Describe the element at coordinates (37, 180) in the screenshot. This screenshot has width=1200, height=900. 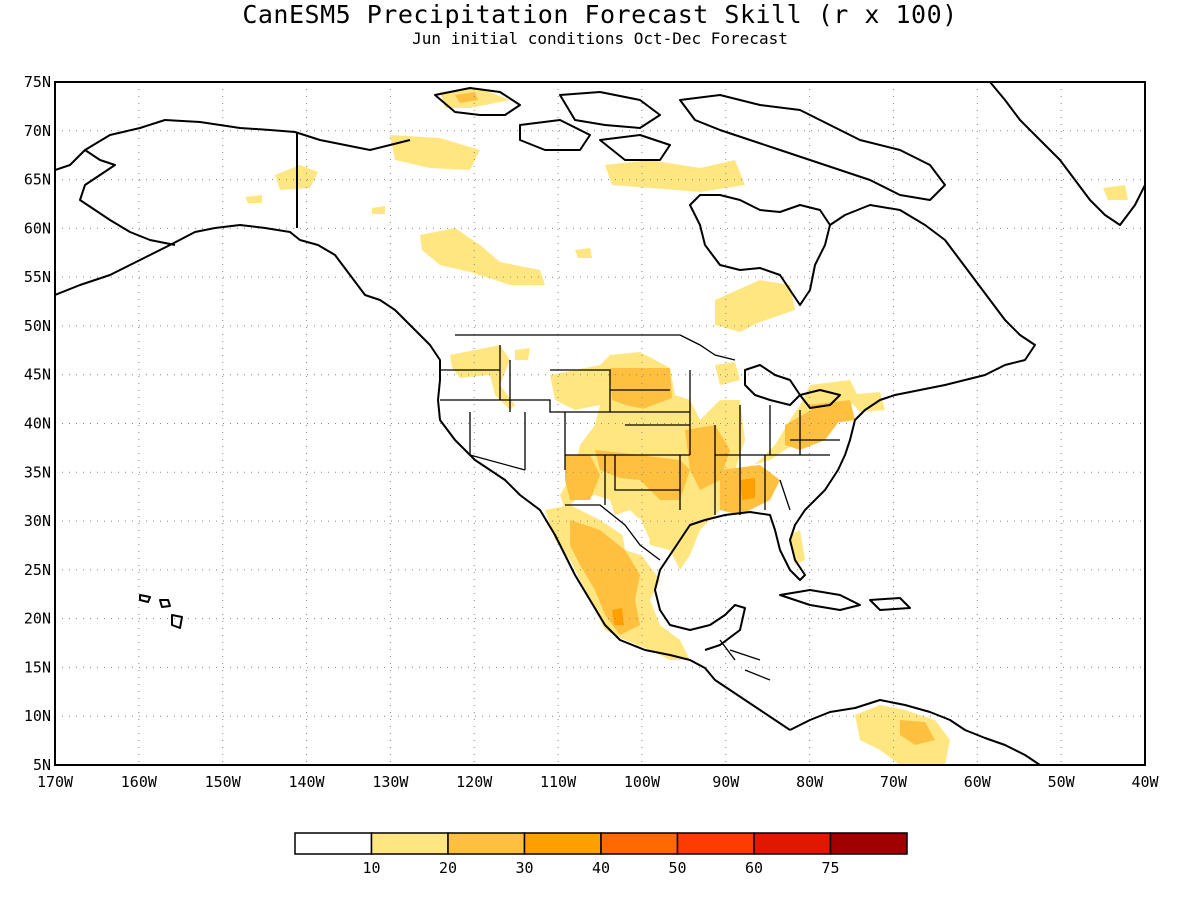
I see `lat-label: 65N` at that location.